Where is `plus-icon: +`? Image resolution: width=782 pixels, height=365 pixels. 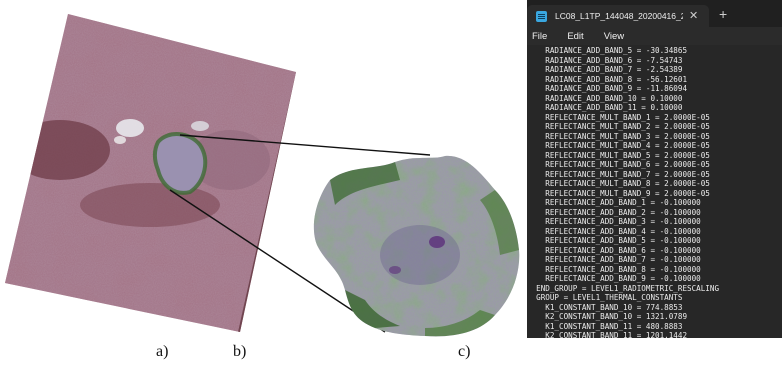
plus-icon: + is located at coordinates (723, 14).